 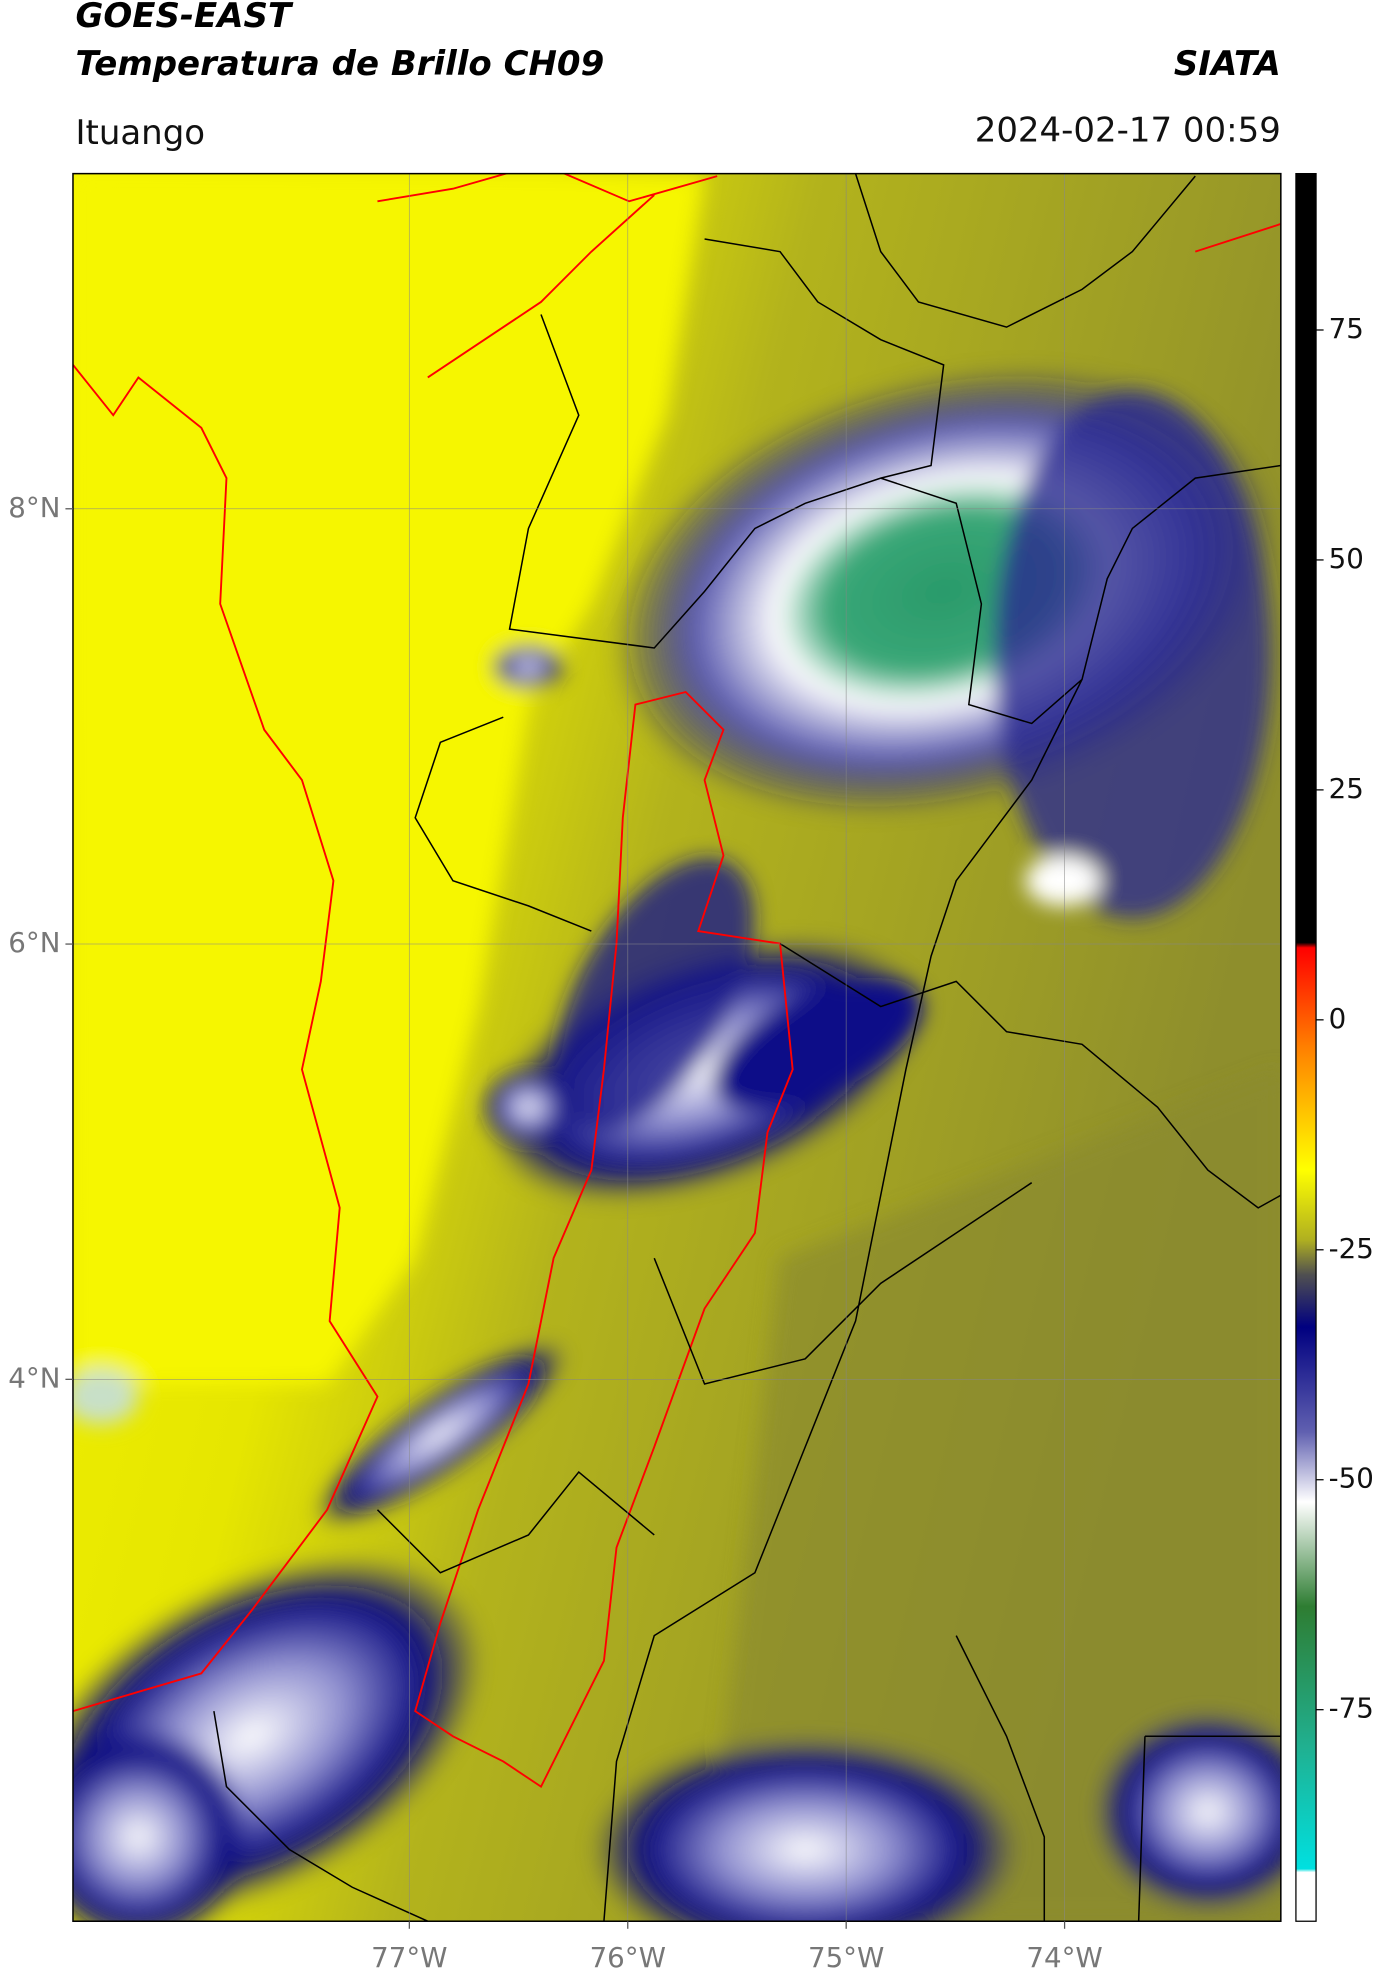 I want to click on x-tick-label: 74°W, so click(x=1064, y=1957).